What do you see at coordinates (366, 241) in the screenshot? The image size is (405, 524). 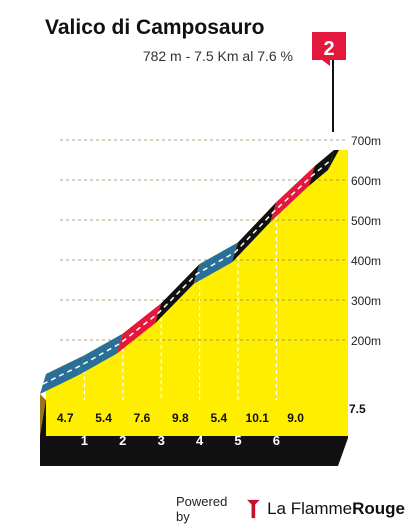 I see `y-axis-labels: 200m 300m 400m 500m 600m 700m` at bounding box center [366, 241].